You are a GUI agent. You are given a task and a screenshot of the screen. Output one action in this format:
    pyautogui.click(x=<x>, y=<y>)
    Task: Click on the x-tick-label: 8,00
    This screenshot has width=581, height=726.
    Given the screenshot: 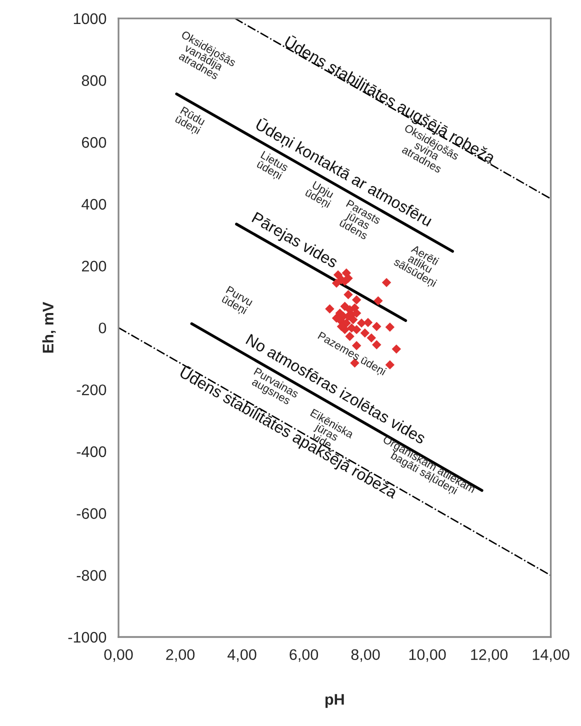 What is the action you would take?
    pyautogui.click(x=365, y=655)
    